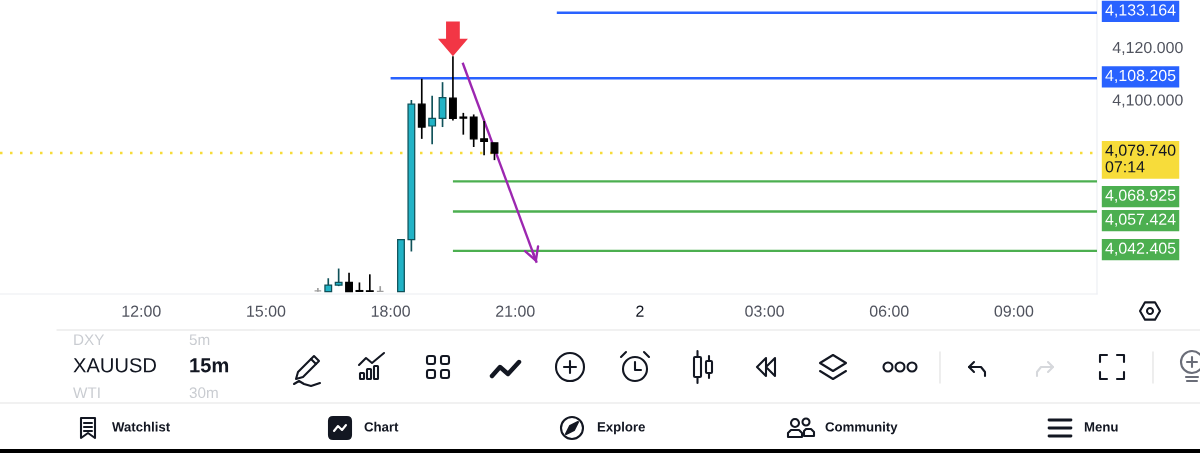 The image size is (1200, 453). Describe the element at coordinates (1014, 311) in the screenshot. I see `x-tick-label: 09:00` at that location.